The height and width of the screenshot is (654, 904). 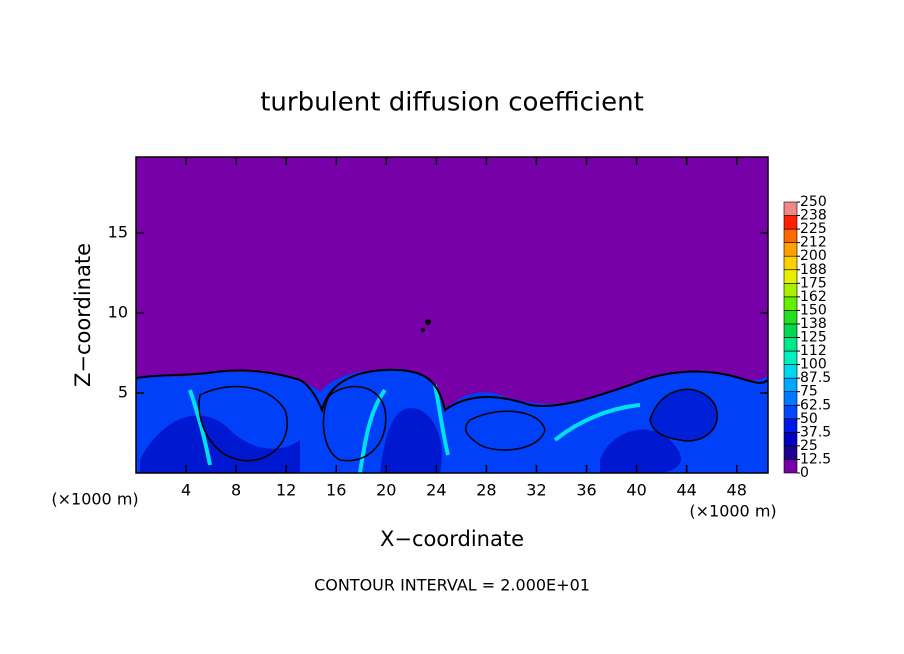 I want to click on x-tick-label: 32, so click(x=536, y=490).